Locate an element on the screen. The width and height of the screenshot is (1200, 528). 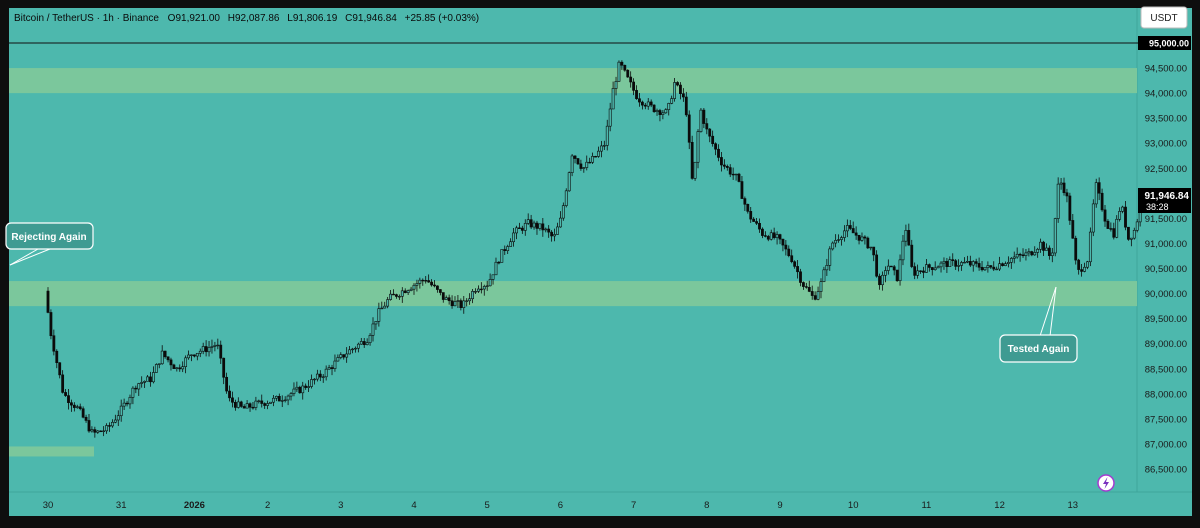
price-tick-label: 88,500.00 is located at coordinates (1166, 369).